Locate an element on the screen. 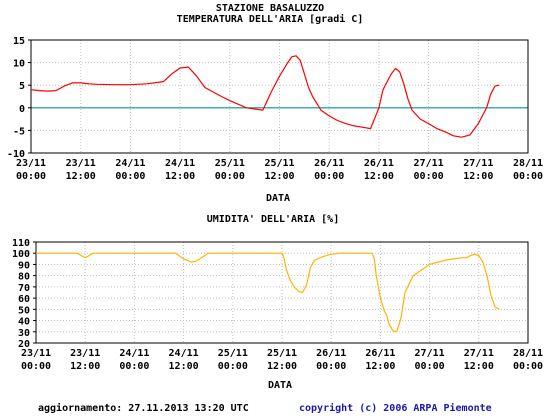 The width and height of the screenshot is (545, 420). temperature-y-tick-label: -10 is located at coordinates (16, 154).